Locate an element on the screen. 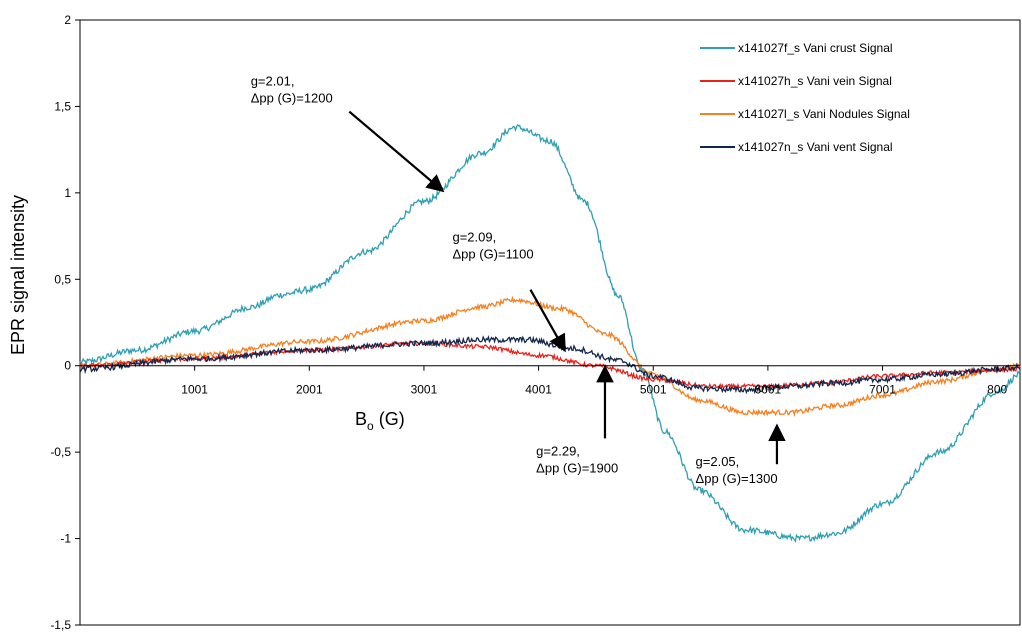 The width and height of the screenshot is (1022, 633). x-axis-title-subscript: o is located at coordinates (370, 426).